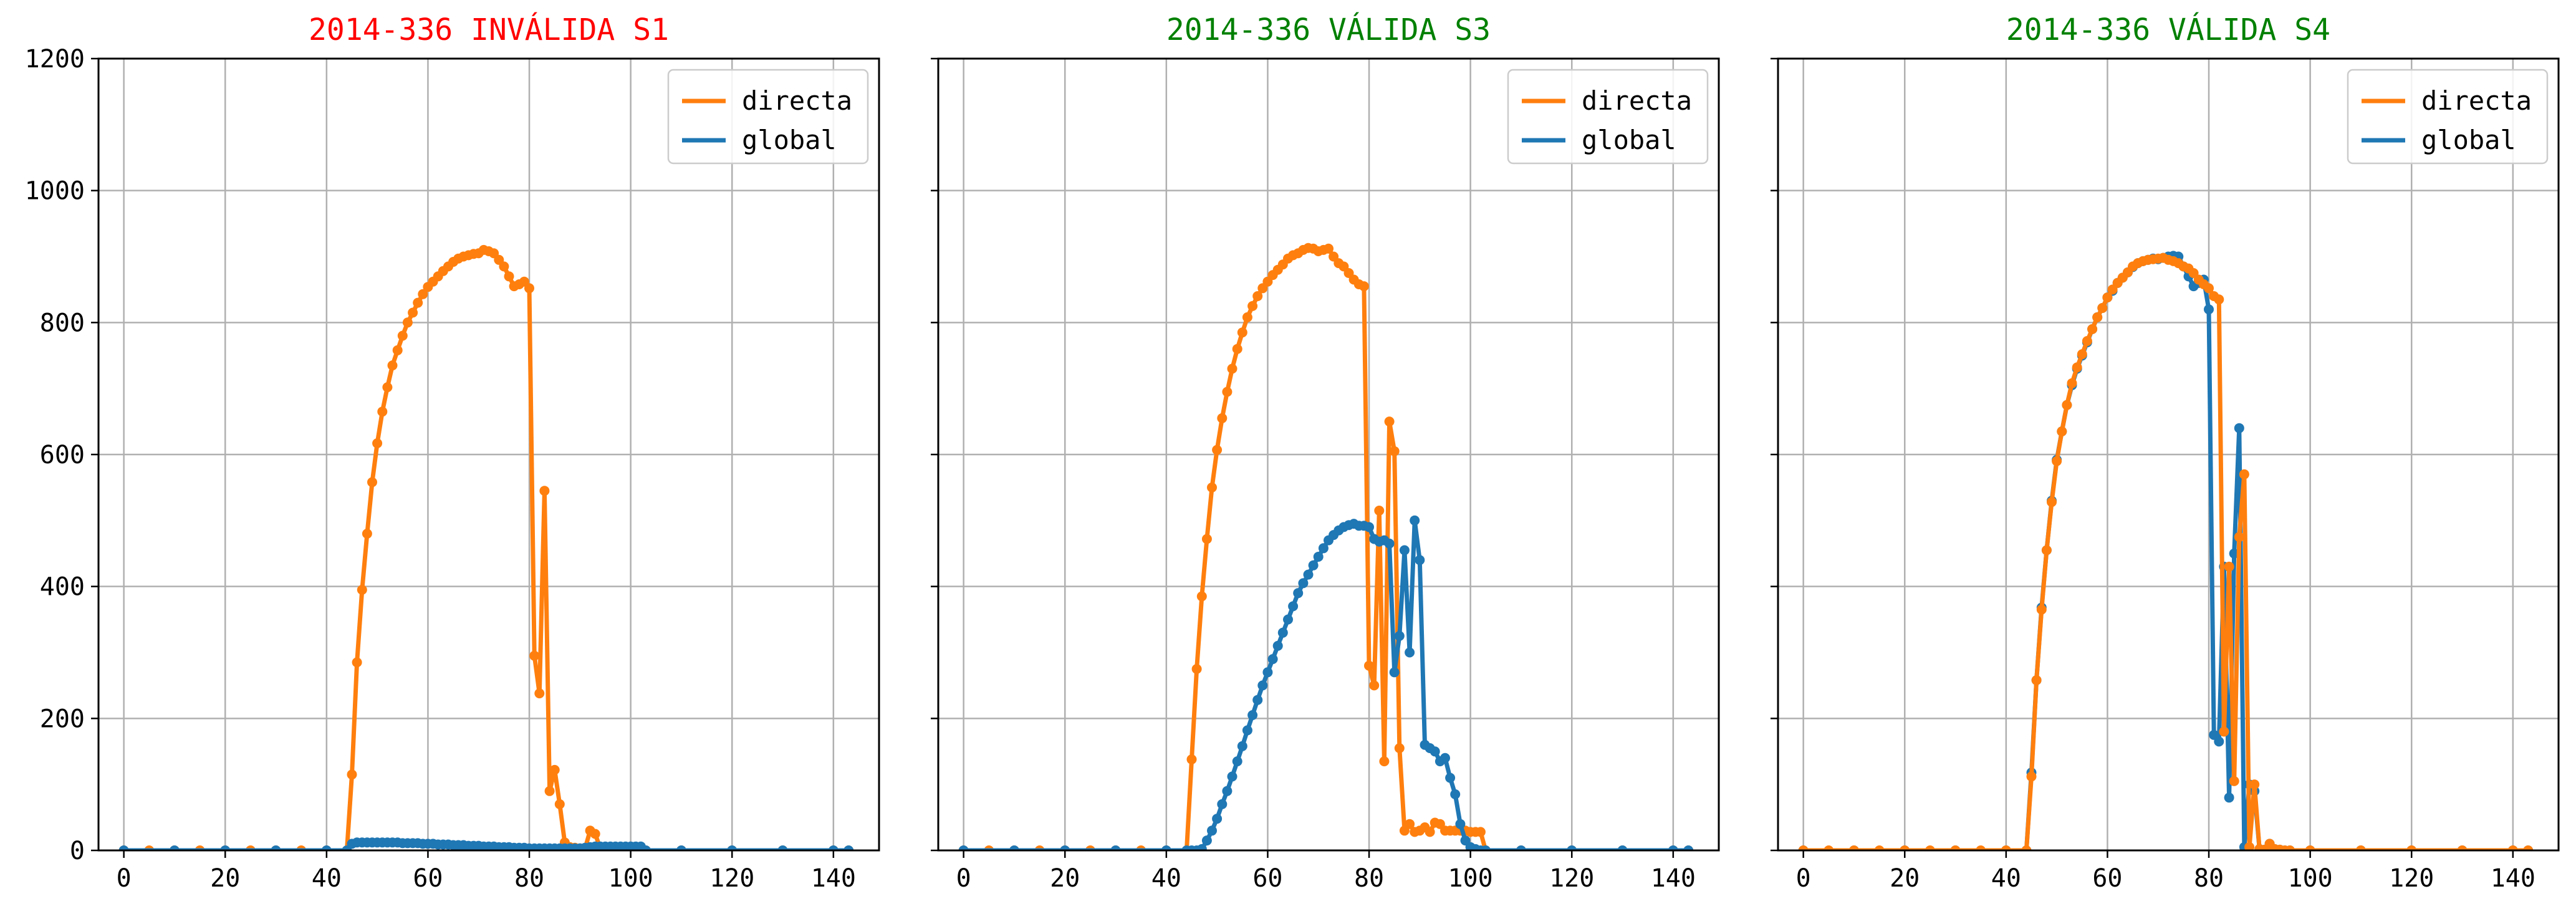  What do you see at coordinates (55, 191) in the screenshot?
I see `y-tick-label: 1000` at bounding box center [55, 191].